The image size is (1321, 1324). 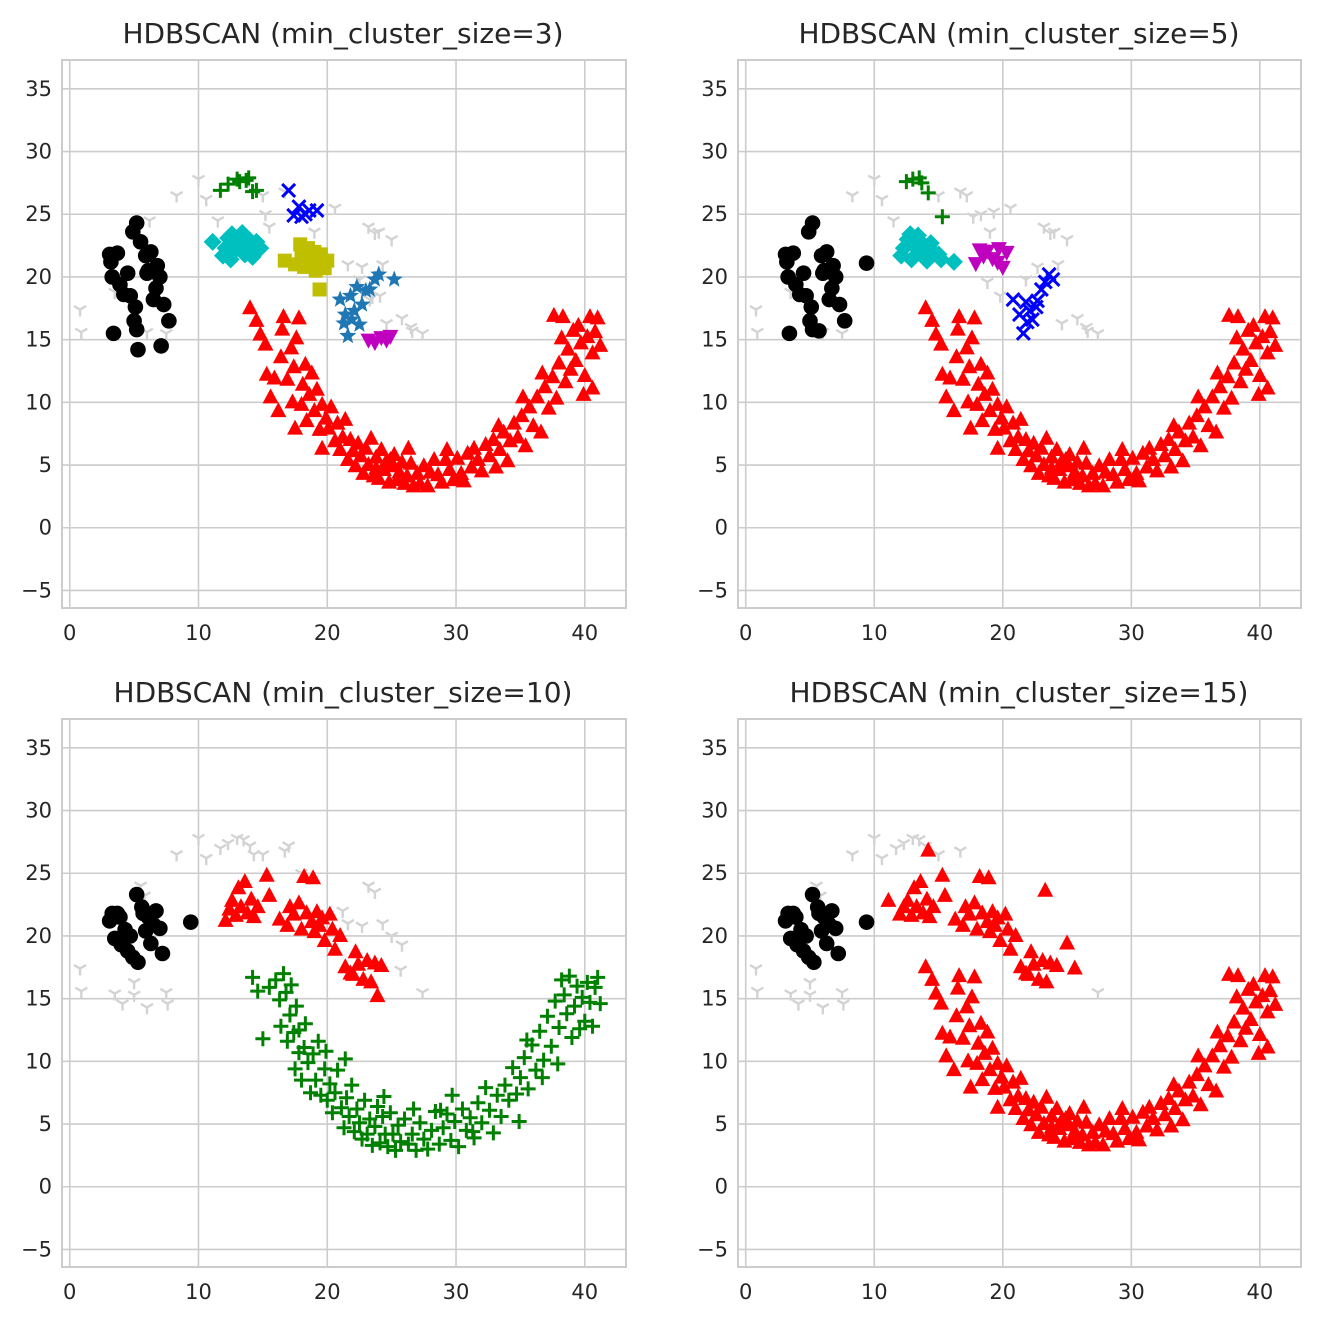 What do you see at coordinates (45, 465) in the screenshot?
I see `y-tick-label: 5` at bounding box center [45, 465].